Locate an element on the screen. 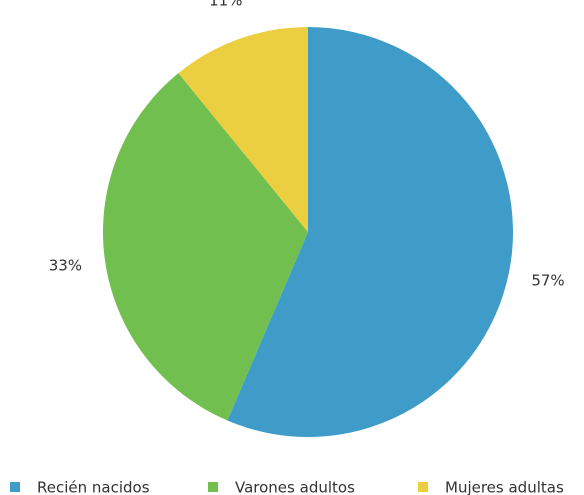  data-label: 33% is located at coordinates (65, 266).